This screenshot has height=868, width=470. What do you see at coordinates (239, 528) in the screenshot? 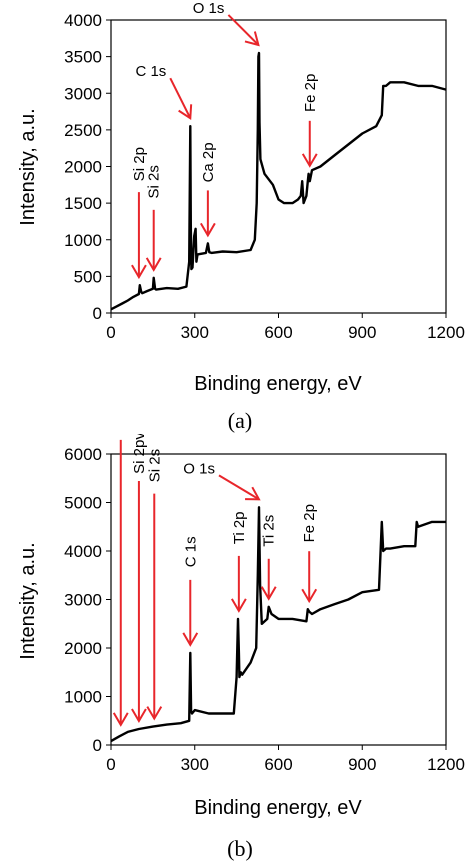
I see `peak-label: Ti 2p` at bounding box center [239, 528].